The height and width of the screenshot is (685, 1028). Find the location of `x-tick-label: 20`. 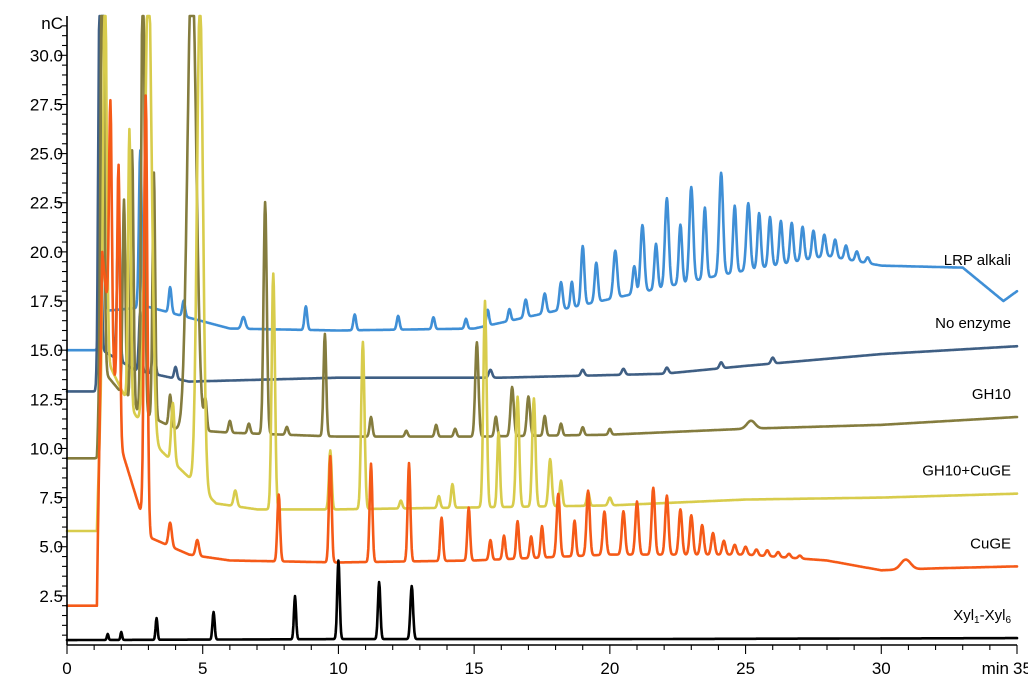

x-tick-label: 20 is located at coordinates (609, 668).